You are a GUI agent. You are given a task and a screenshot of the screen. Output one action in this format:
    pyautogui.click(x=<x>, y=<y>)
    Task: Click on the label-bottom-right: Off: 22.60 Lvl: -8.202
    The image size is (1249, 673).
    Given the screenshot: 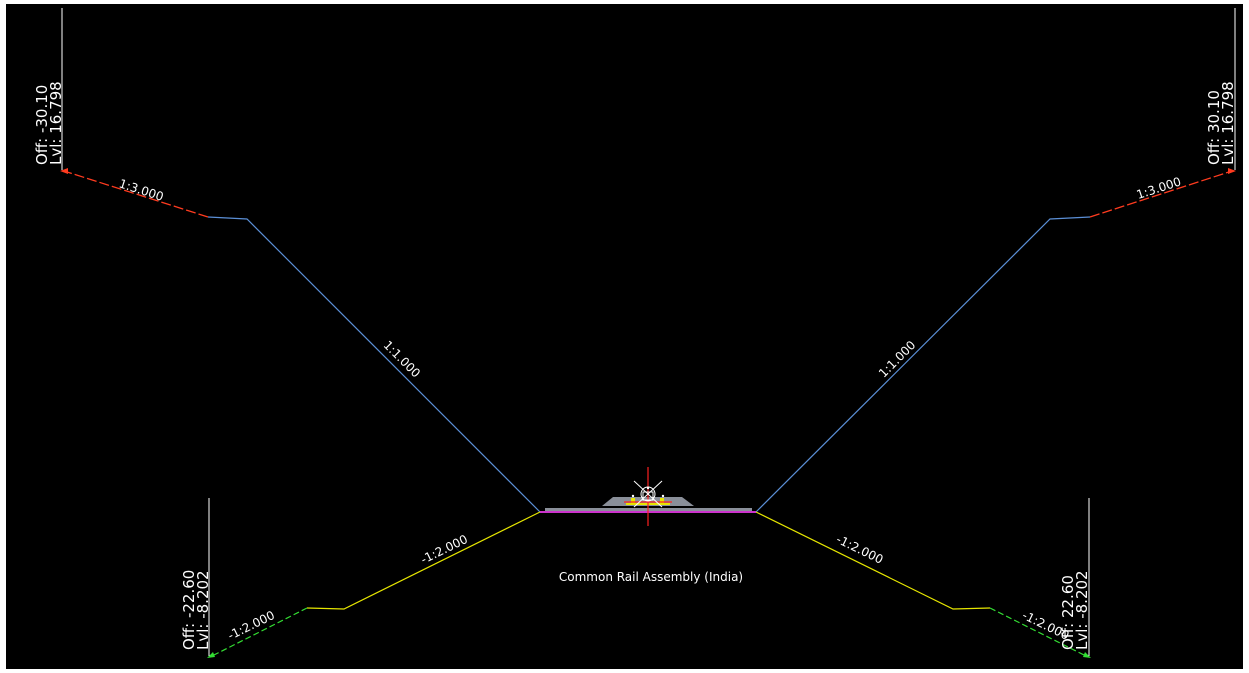 What is the action you would take?
    pyautogui.click(x=1075, y=610)
    